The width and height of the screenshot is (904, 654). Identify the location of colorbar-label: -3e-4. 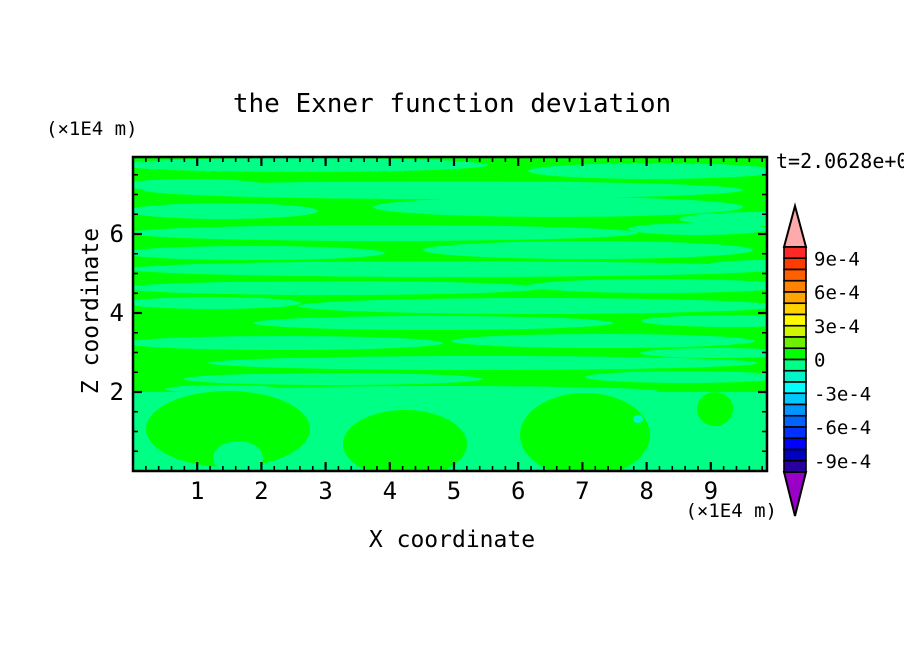
(842, 394).